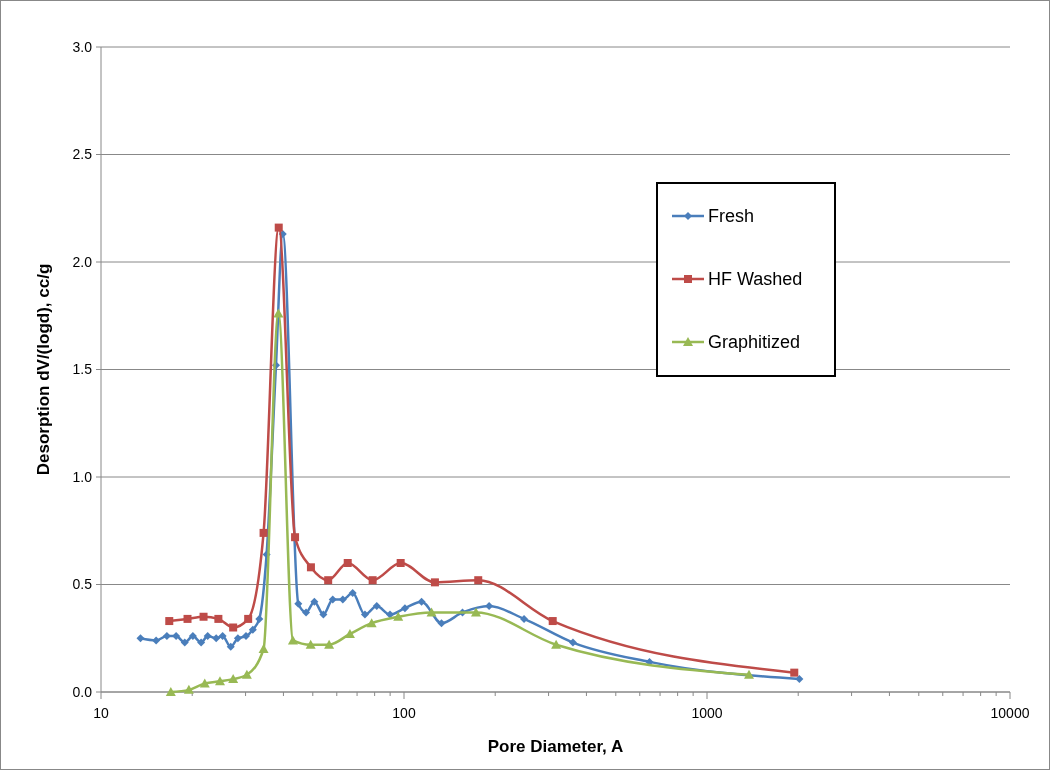 The width and height of the screenshot is (1052, 772). What do you see at coordinates (82, 476) in the screenshot?
I see `y-tick-label: 1.0` at bounding box center [82, 476].